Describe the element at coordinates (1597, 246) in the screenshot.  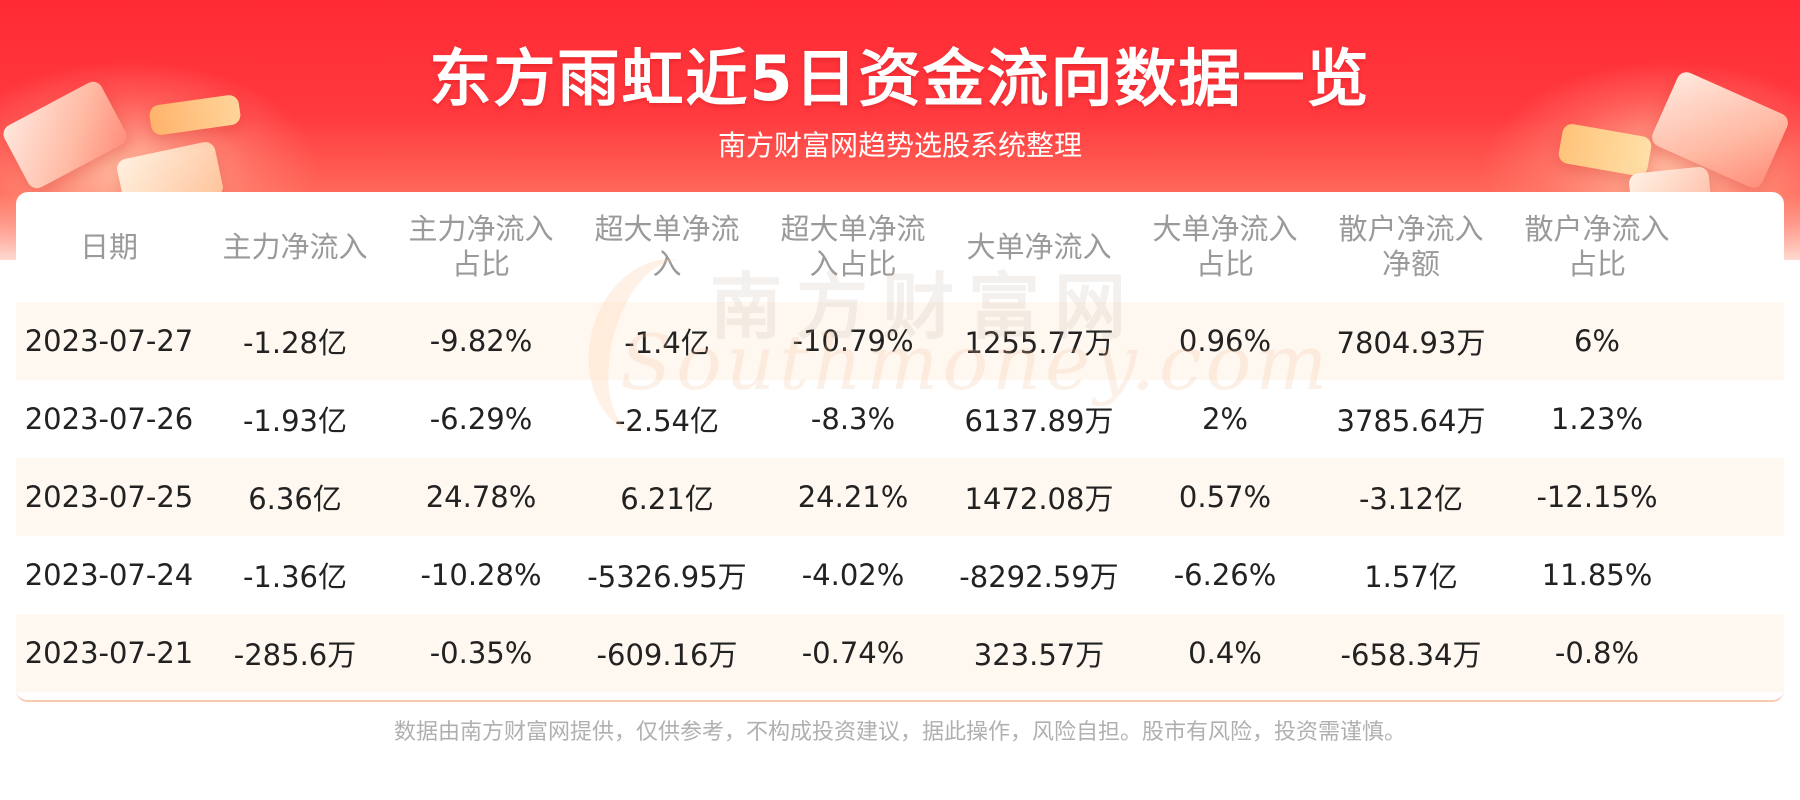
I see `column-header-retail-inflow-pct: 散户净流入占比` at that location.